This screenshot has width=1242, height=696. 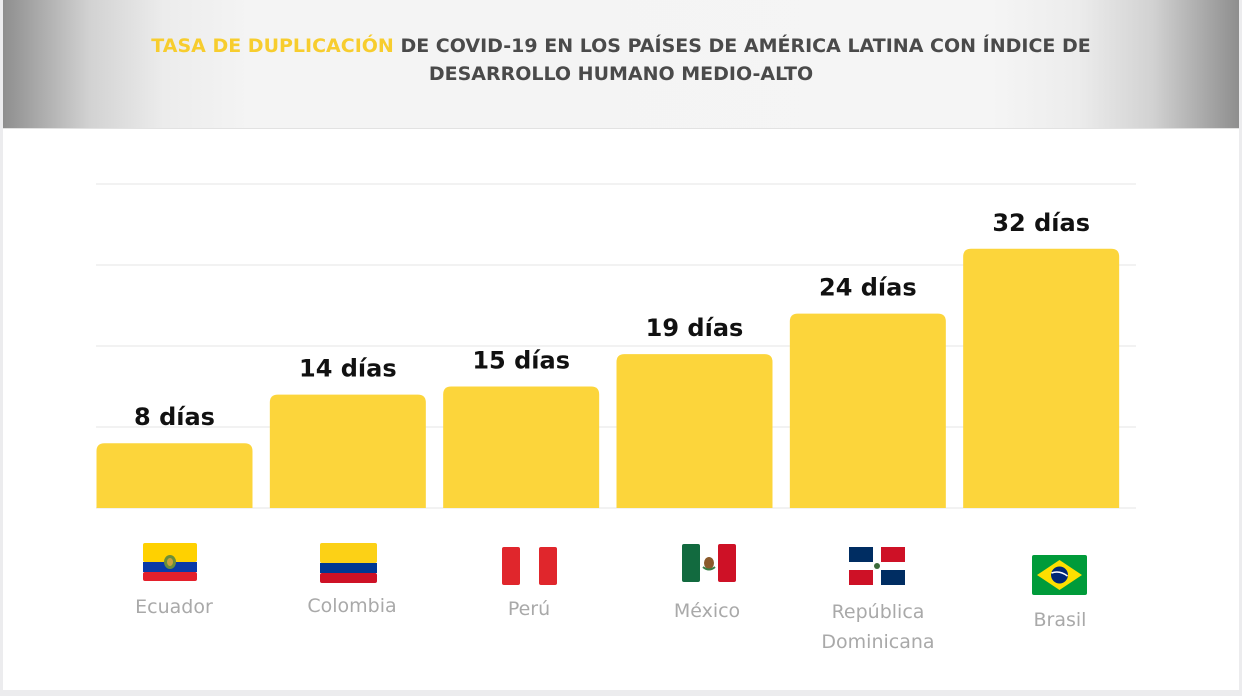 What do you see at coordinates (521, 361) in the screenshot?
I see `data-label: 15 días` at bounding box center [521, 361].